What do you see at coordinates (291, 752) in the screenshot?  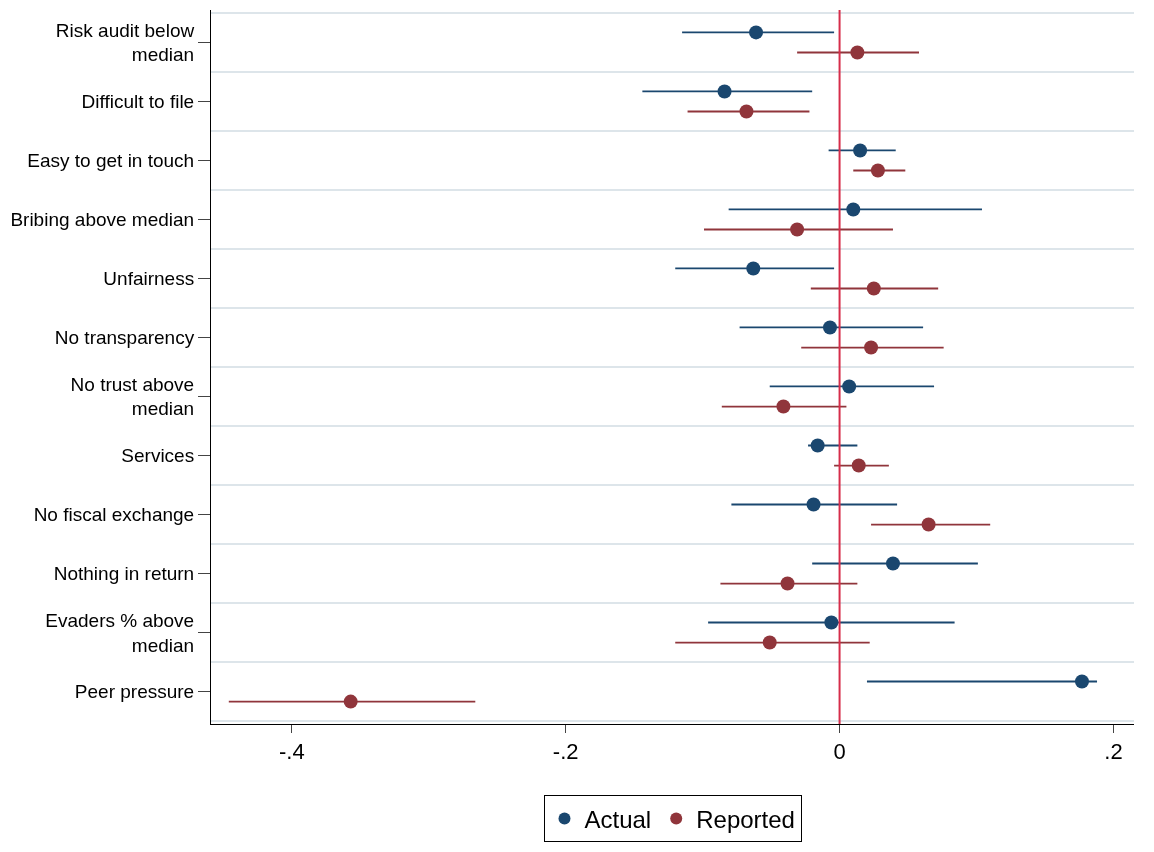 I see `x-tick-label: -.4` at bounding box center [291, 752].